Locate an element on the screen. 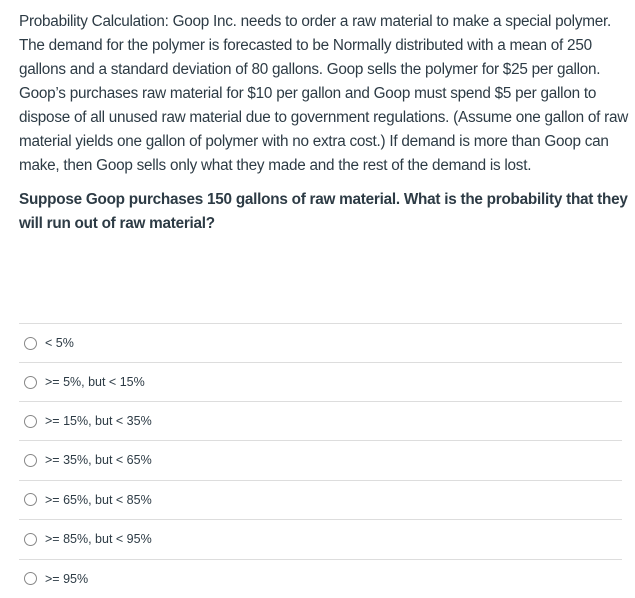 The image size is (635, 598). answer-option-7: >= 95% is located at coordinates (320, 578).